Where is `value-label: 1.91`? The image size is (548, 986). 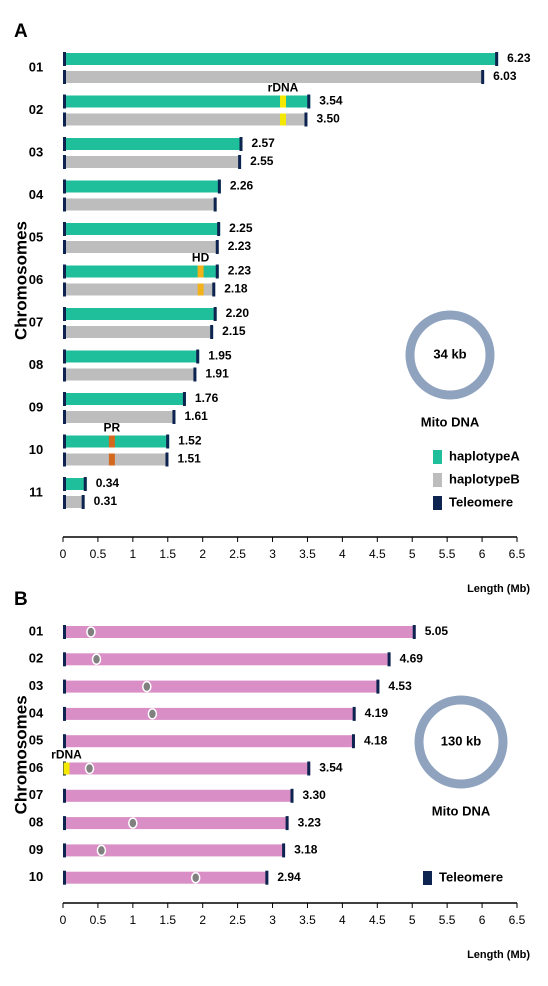
value-label: 1.91 is located at coordinates (217, 374).